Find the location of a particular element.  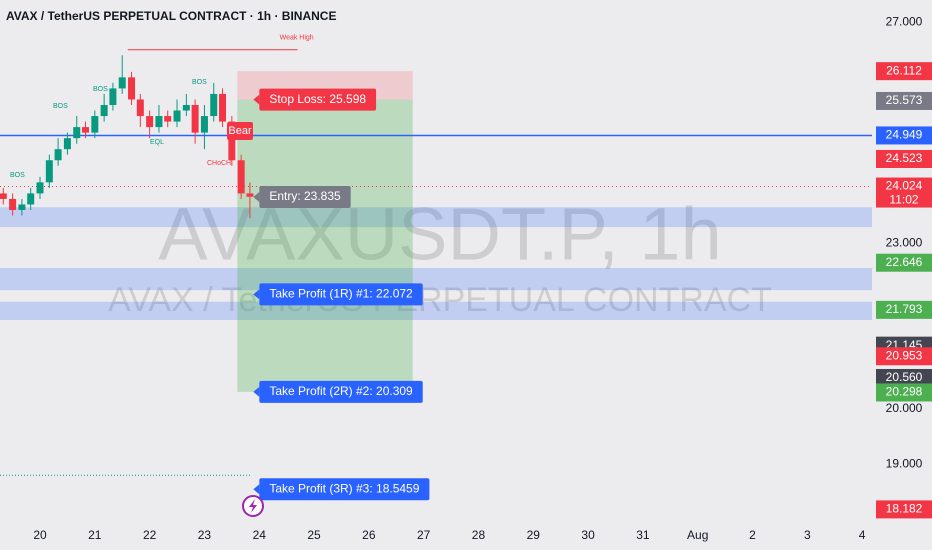

annotation-box is located at coordinates (240, 131).